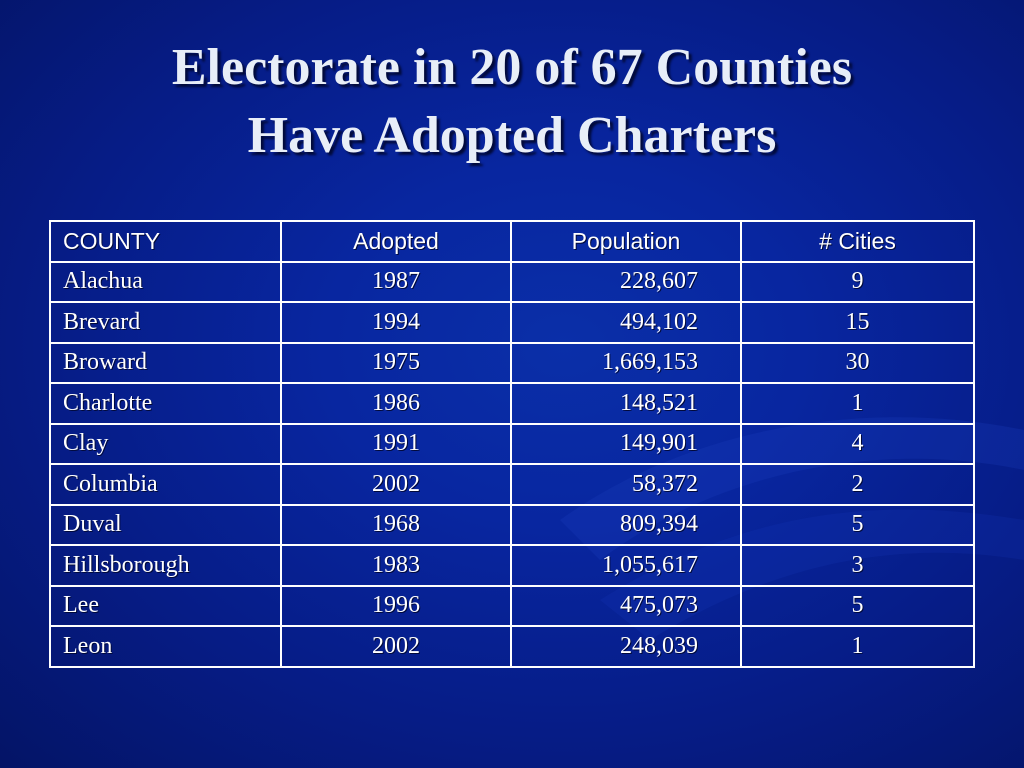 The height and width of the screenshot is (768, 1024). What do you see at coordinates (396, 241) in the screenshot?
I see `header-adopted: Adopted` at bounding box center [396, 241].